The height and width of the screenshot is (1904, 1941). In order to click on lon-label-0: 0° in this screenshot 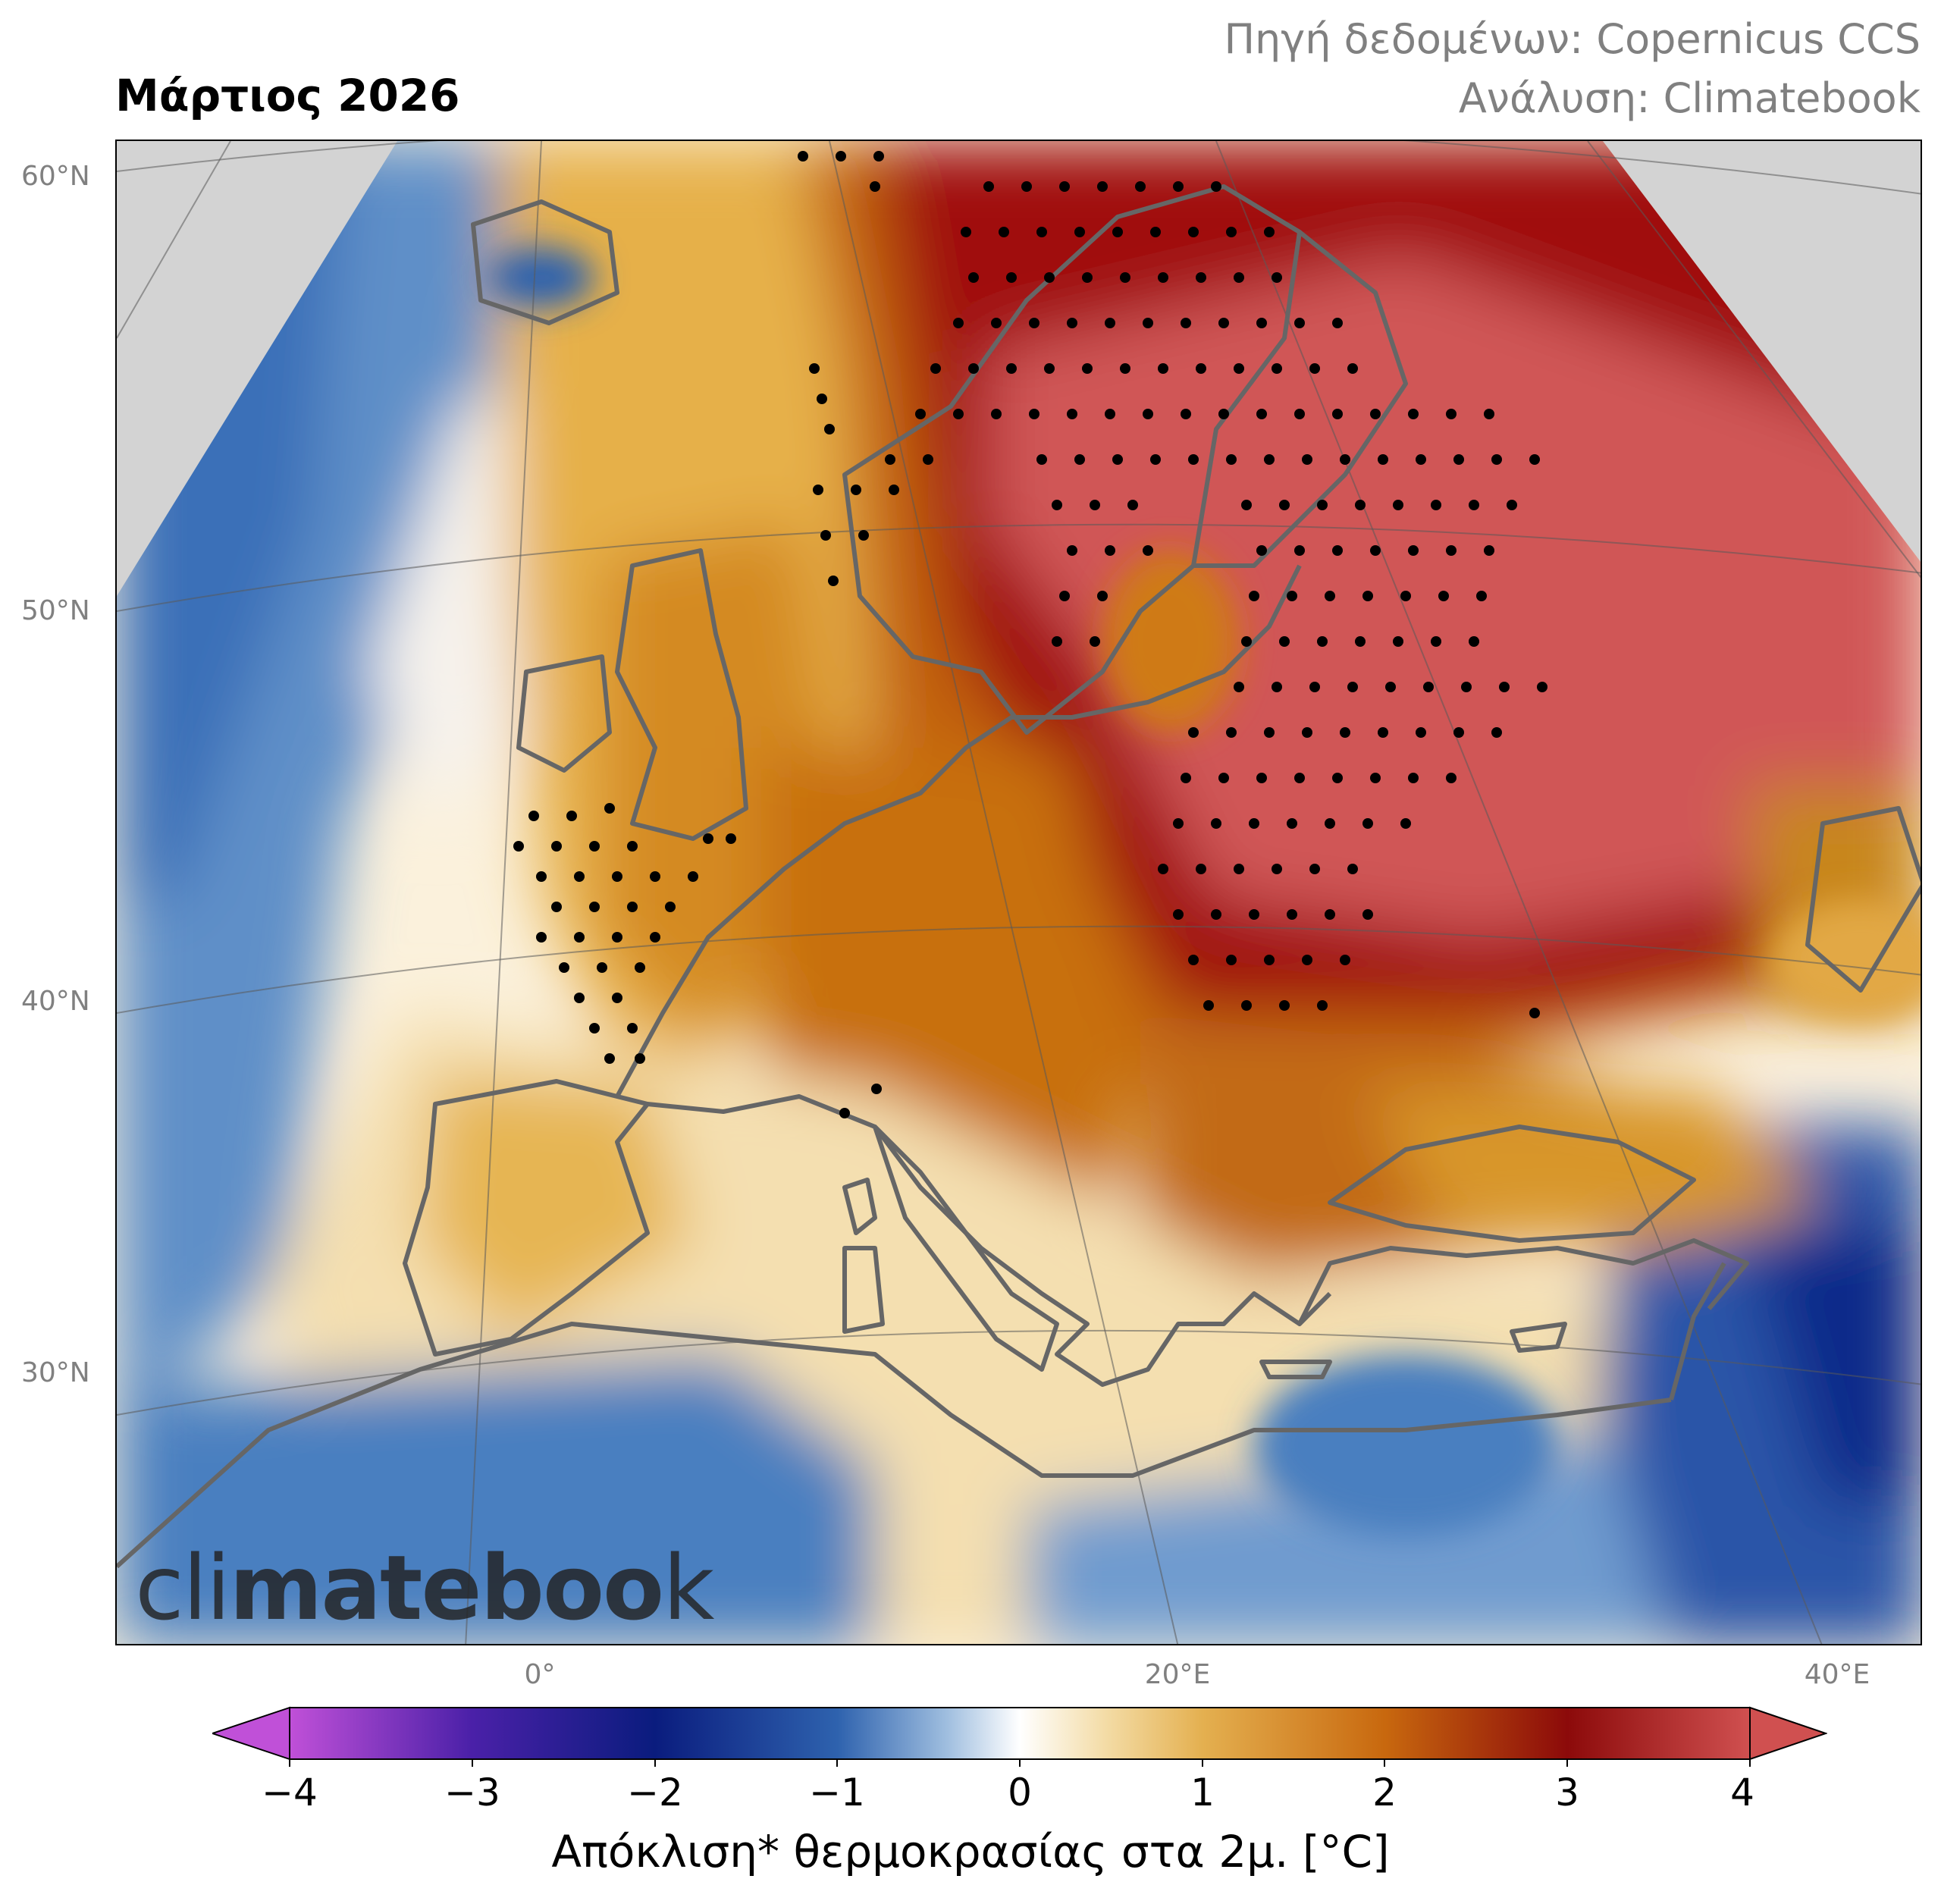, I will do `click(540, 1674)`.